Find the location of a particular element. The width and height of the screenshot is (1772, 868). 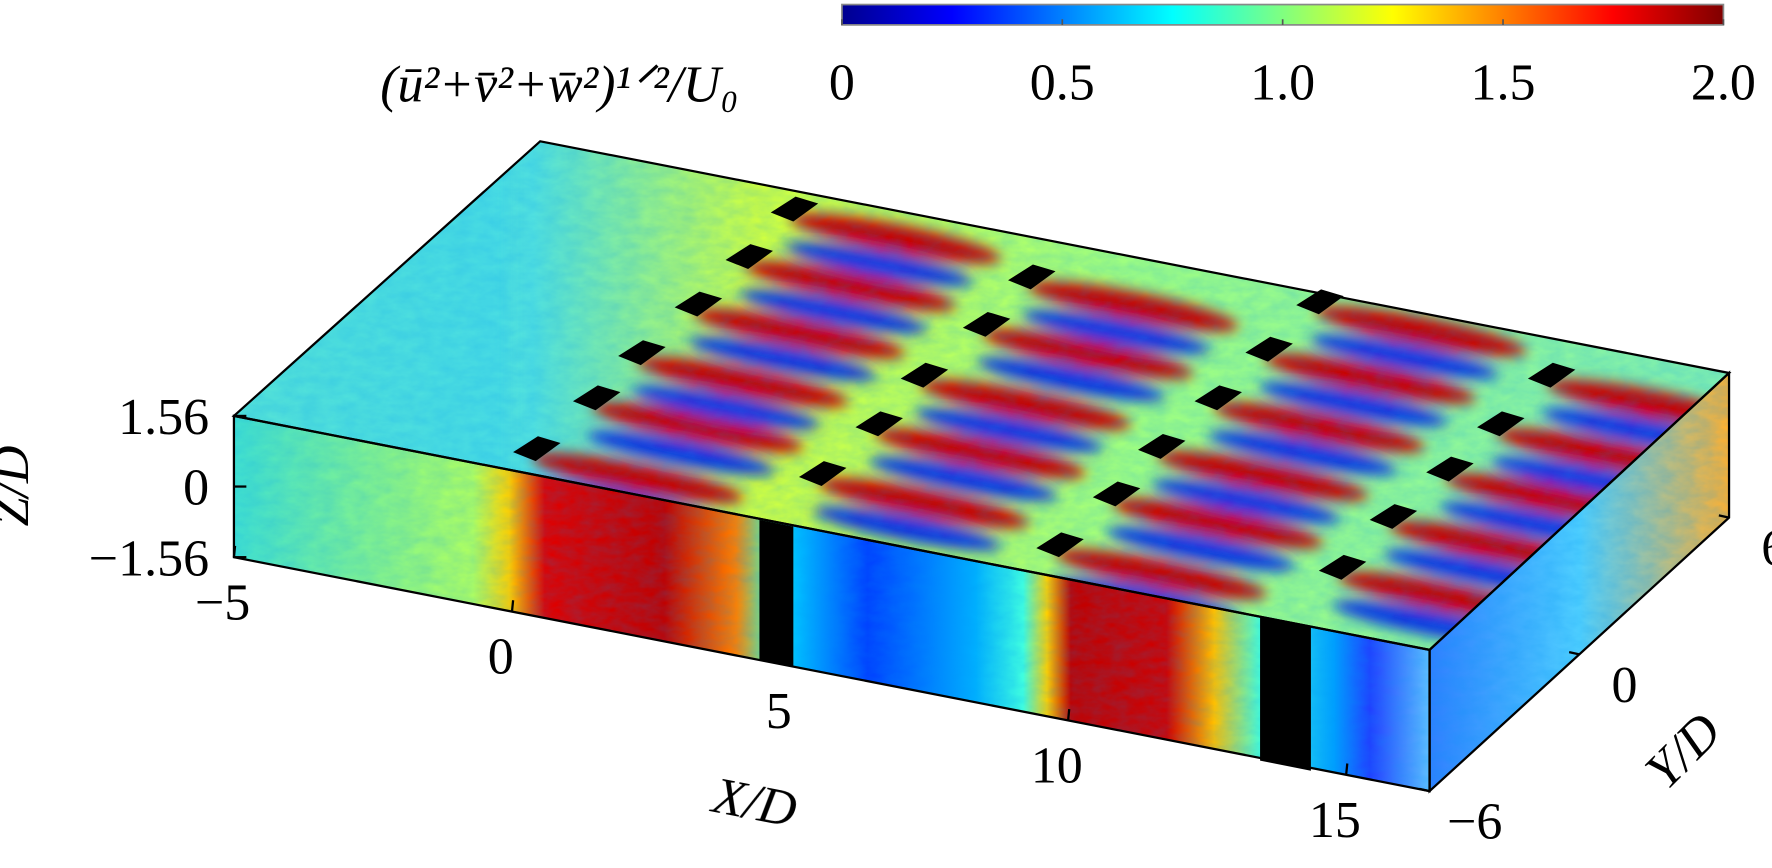

x-tick-label: −5 is located at coordinates (222, 602).